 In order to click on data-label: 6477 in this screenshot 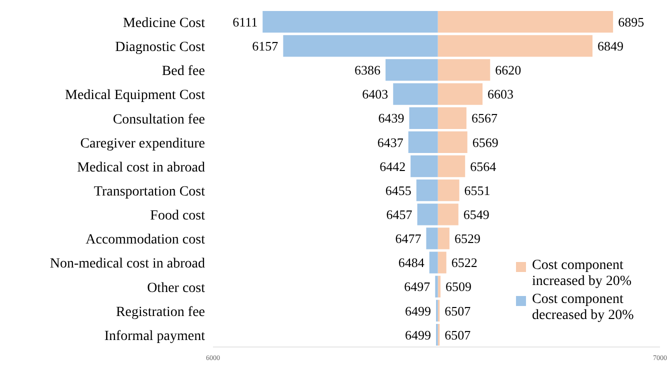, I will do `click(408, 238)`.